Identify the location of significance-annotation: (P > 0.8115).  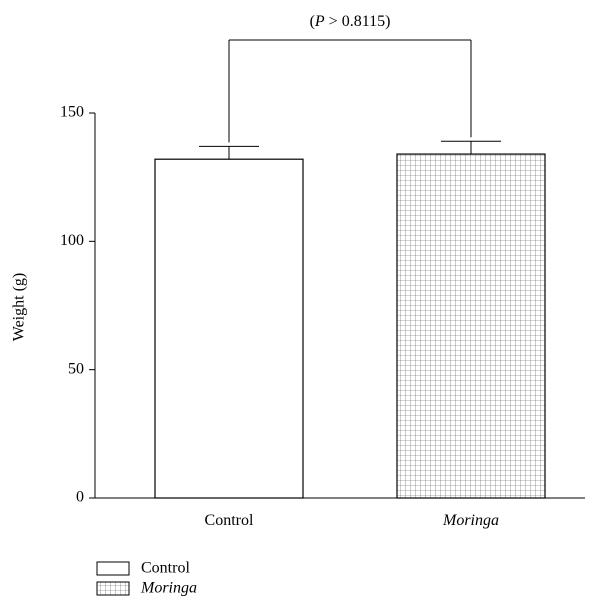
(350, 78).